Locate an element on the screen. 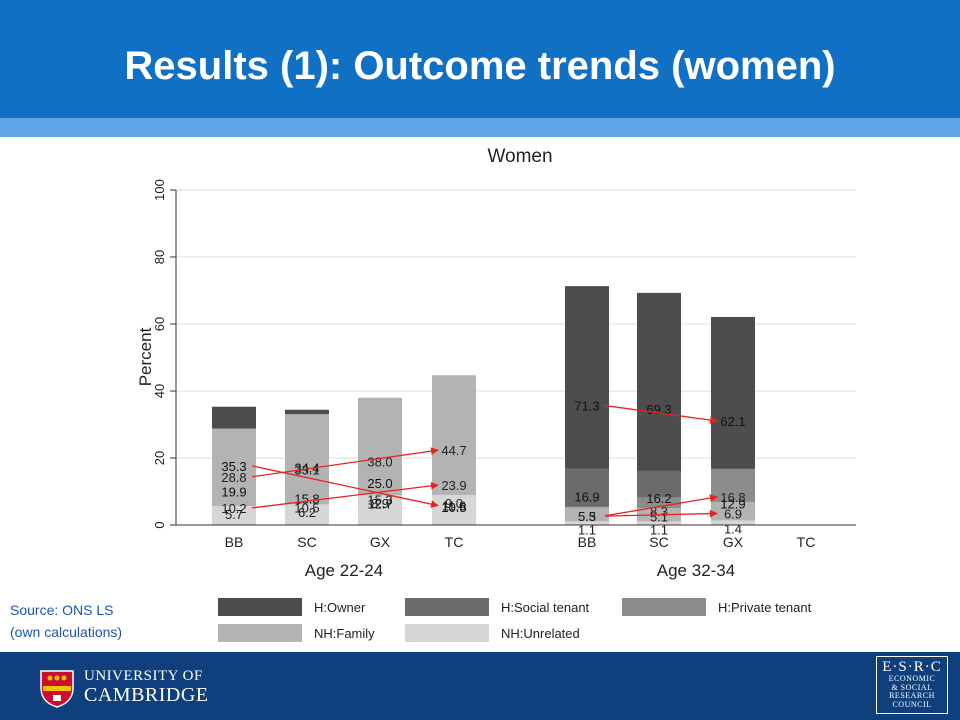 The width and height of the screenshot is (960, 720). cambridge-crest-icon is located at coordinates (57, 689).